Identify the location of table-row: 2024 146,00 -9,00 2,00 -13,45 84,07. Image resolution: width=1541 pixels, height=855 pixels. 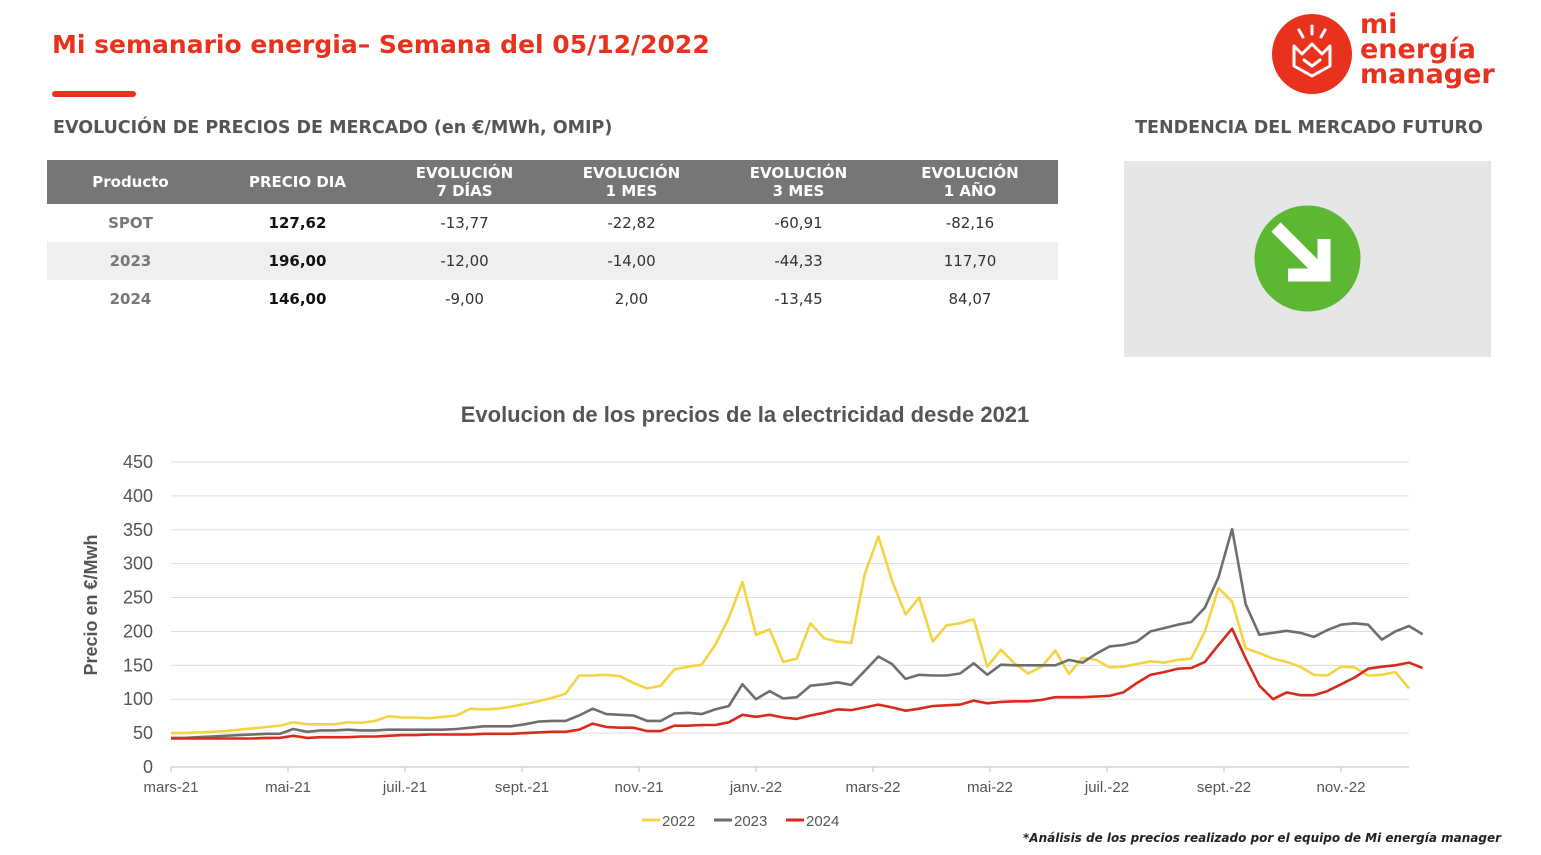
(552, 299).